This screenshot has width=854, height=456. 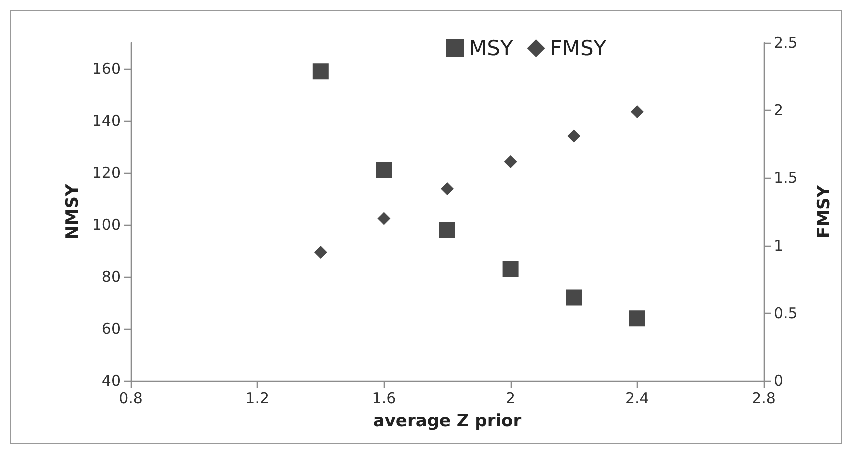 I want to click on x-tick-label: 0.8, so click(x=131, y=399).